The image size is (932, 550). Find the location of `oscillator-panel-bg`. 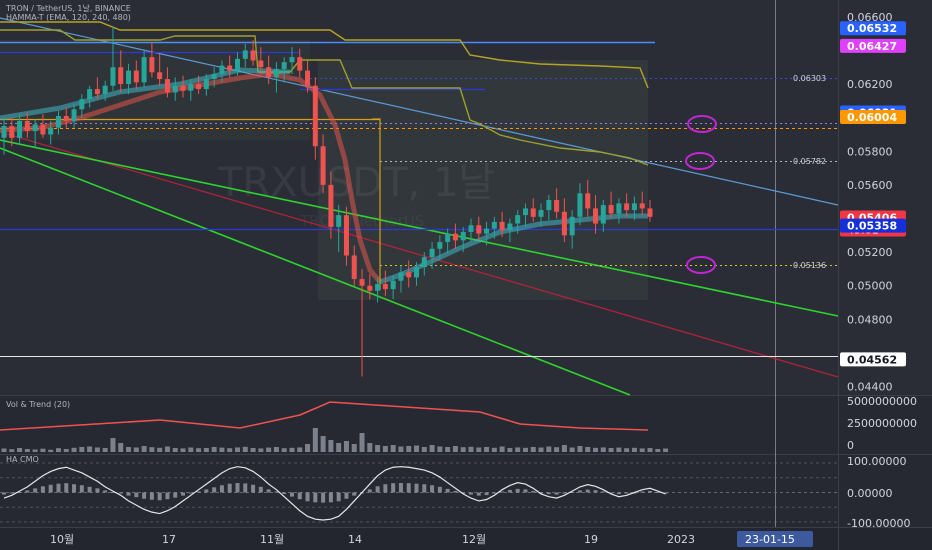

oscillator-panel-bg is located at coordinates (466, 491).